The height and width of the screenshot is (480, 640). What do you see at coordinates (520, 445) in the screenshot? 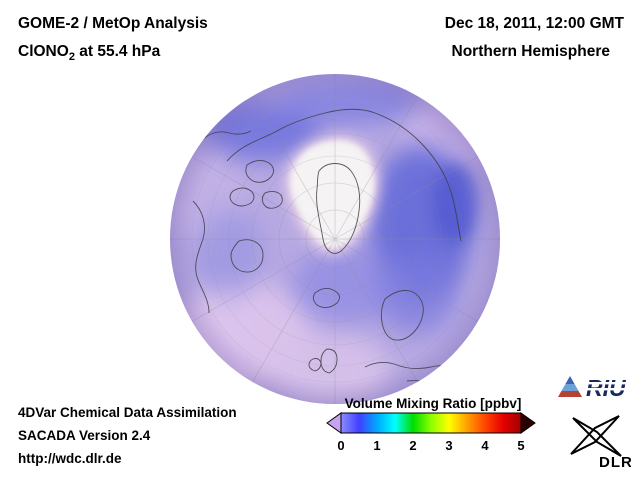
I see `colorbar-tick-5: 5` at bounding box center [520, 445].